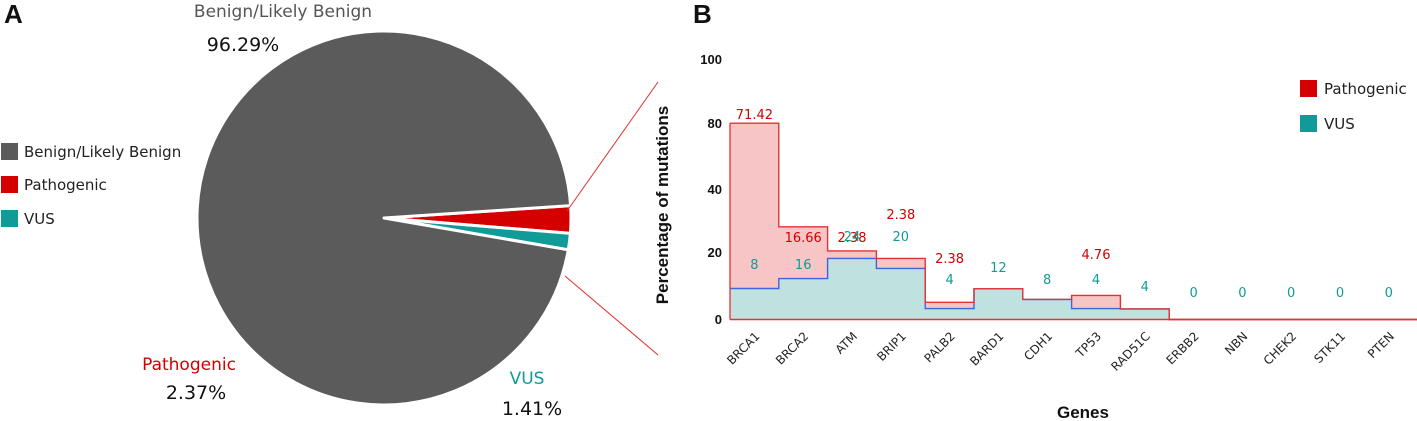 The height and width of the screenshot is (421, 1417). I want to click on x-tick-label: ERBB2, so click(1183, 348).